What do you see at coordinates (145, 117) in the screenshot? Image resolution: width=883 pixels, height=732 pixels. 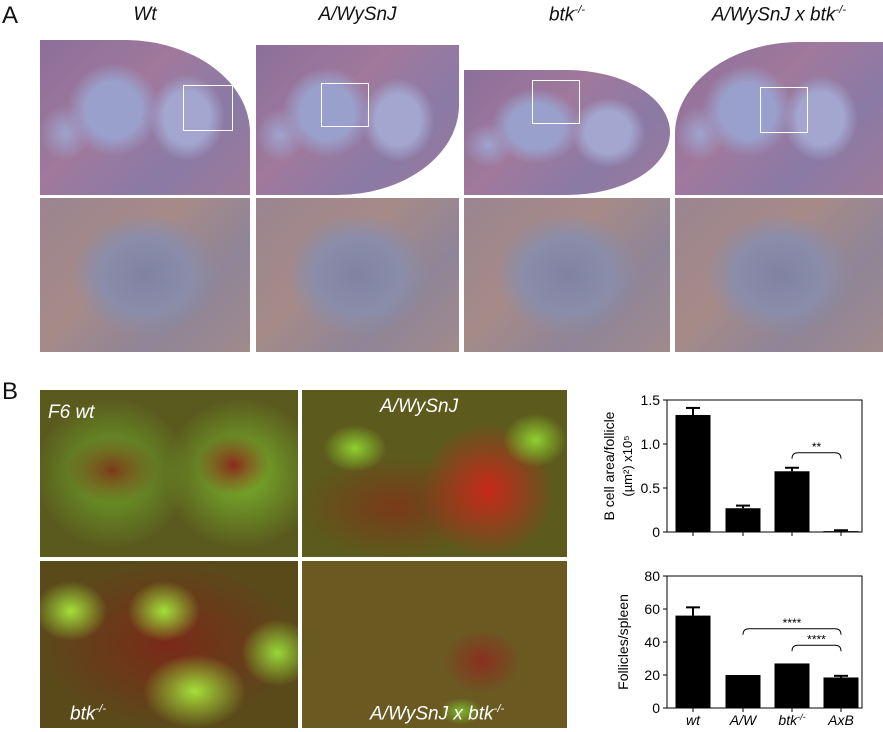 I see `spleen-overview-wt` at bounding box center [145, 117].